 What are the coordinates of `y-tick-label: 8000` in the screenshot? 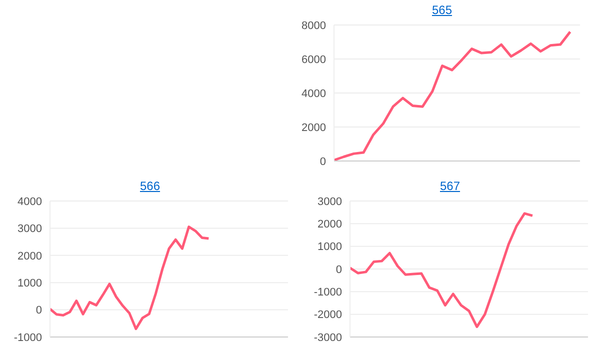 It's located at (314, 26).